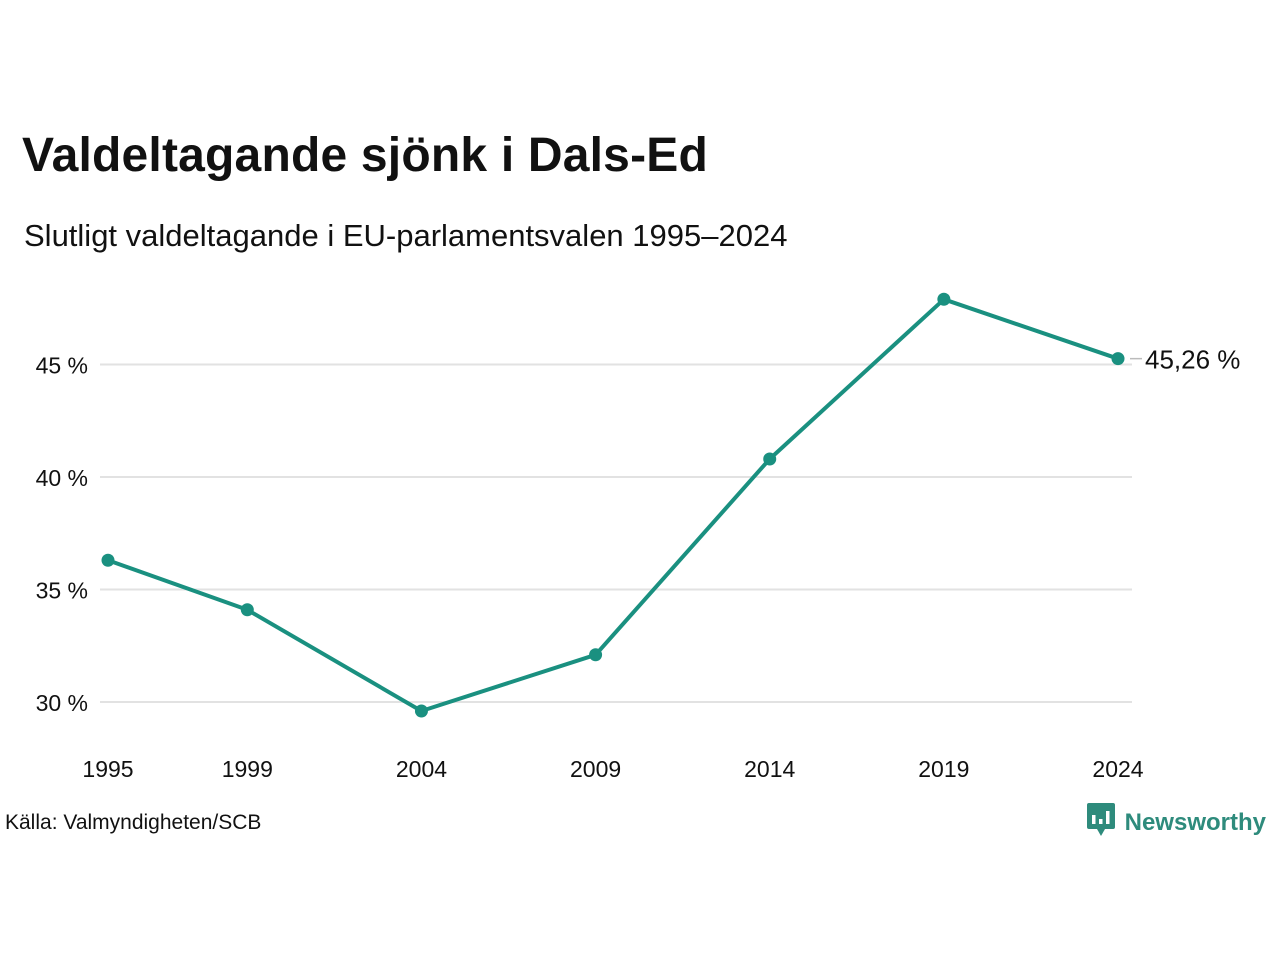 This screenshot has height=960, width=1280. Describe the element at coordinates (769, 769) in the screenshot. I see `x-tick-label: 2014` at that location.